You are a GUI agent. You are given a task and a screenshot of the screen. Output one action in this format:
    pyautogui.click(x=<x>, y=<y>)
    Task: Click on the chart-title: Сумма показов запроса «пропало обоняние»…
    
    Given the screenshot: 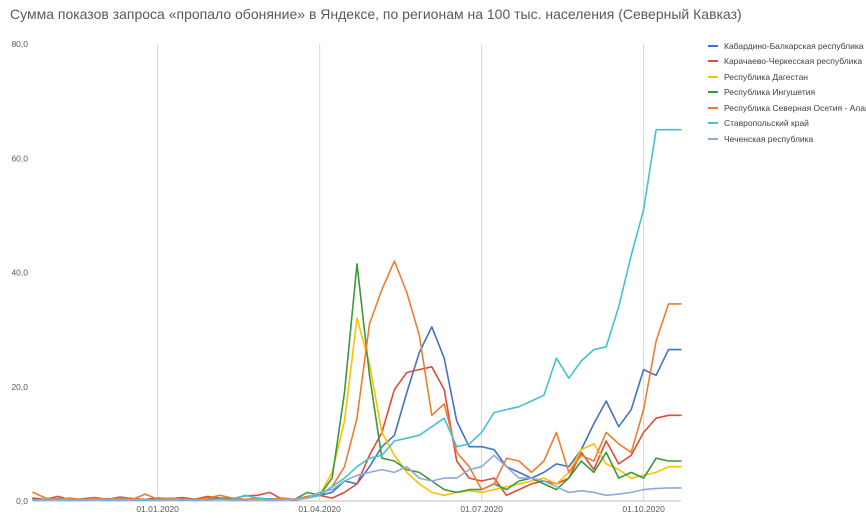 What is the action you would take?
    pyautogui.click(x=376, y=14)
    